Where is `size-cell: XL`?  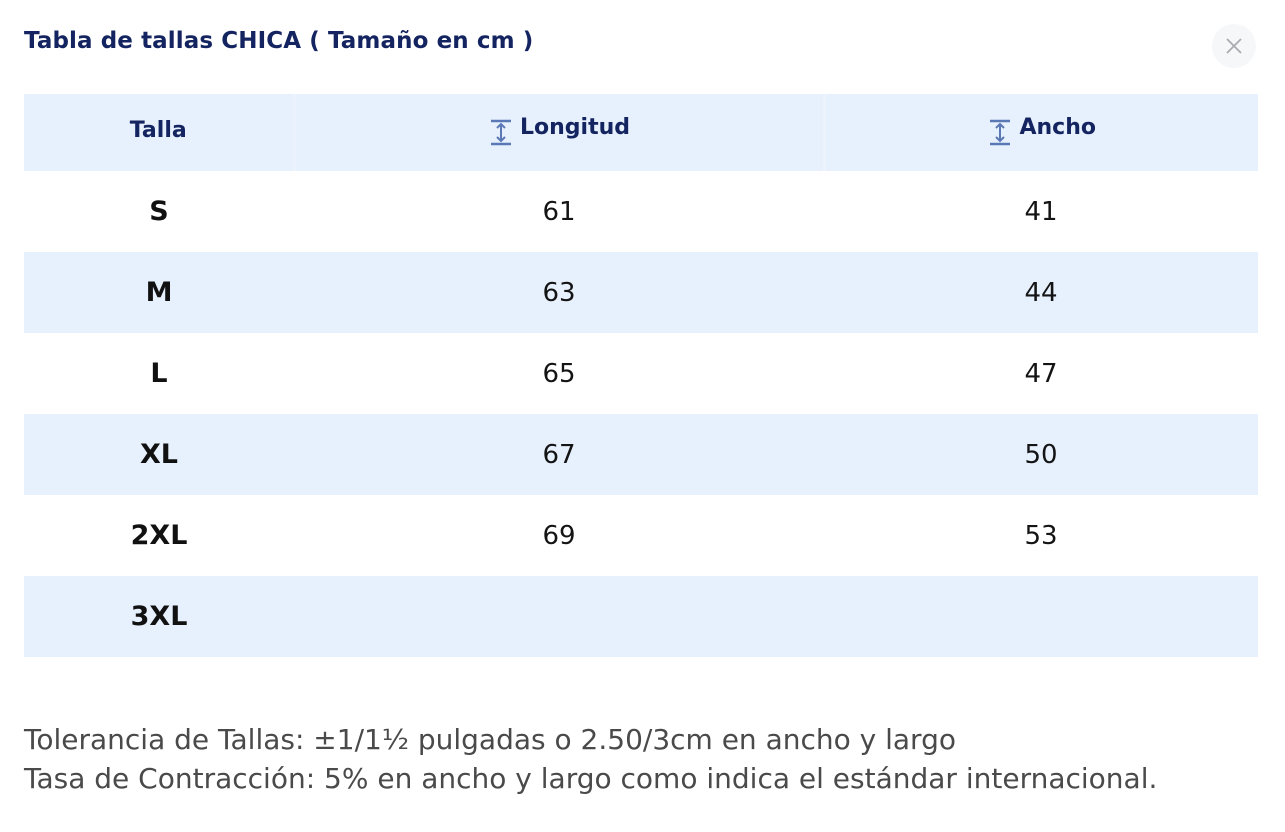
size-cell: XL is located at coordinates (159, 454).